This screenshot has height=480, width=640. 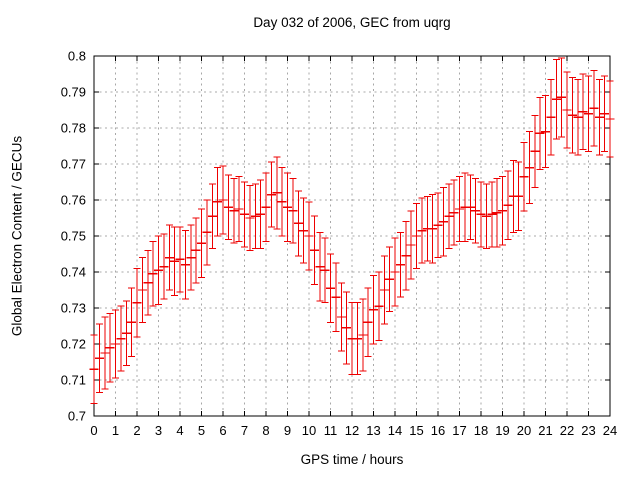 I want to click on x-tick-label: 21, so click(x=545, y=430).